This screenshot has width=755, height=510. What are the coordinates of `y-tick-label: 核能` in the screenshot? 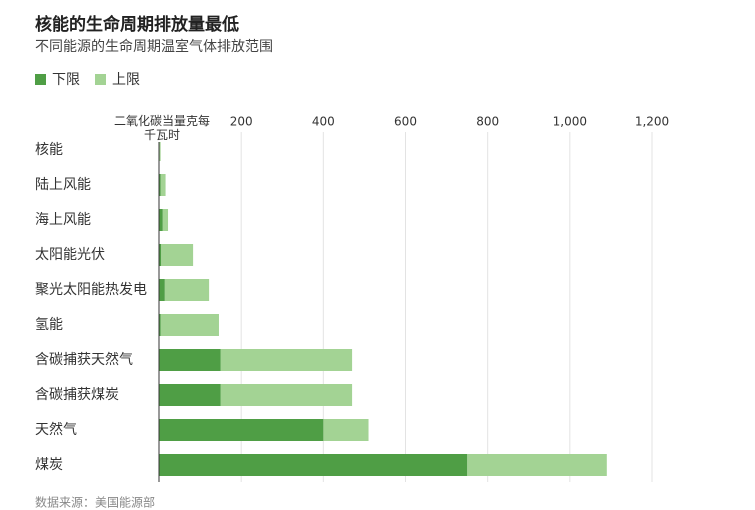 It's located at (49, 150).